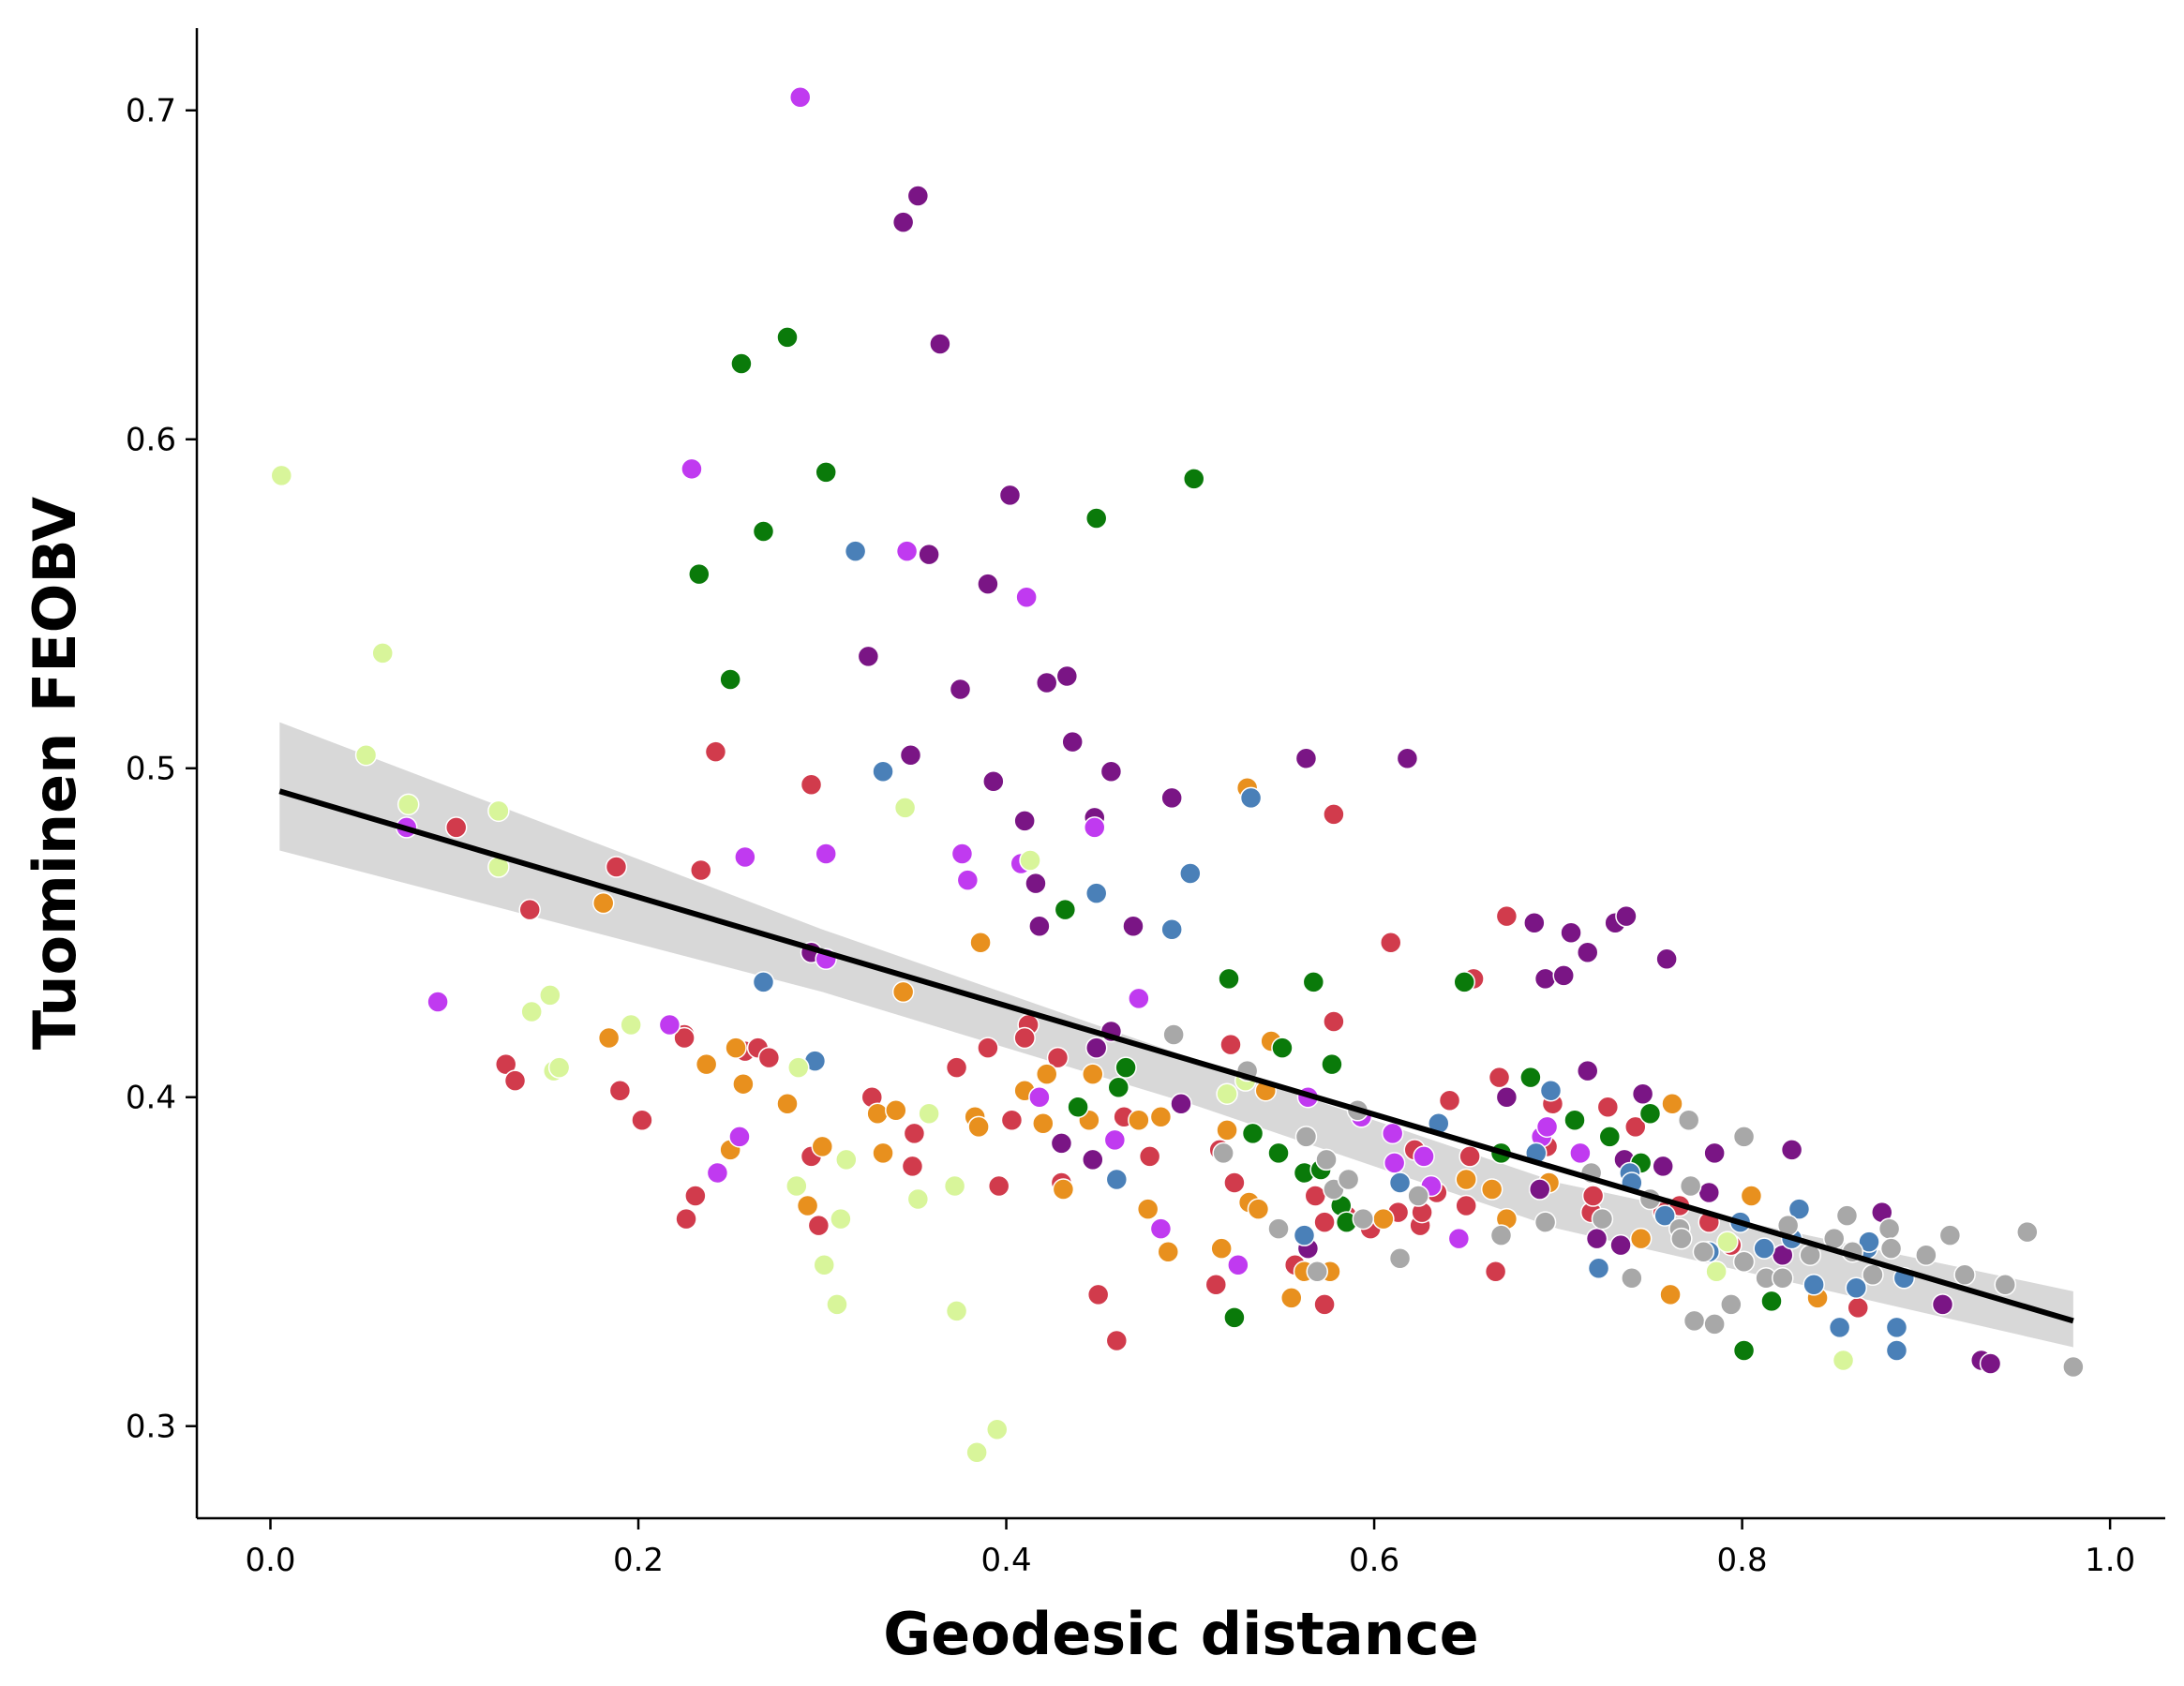 The height and width of the screenshot is (1686, 2184). I want to click on x-tick-label: 0.4, so click(1006, 1560).